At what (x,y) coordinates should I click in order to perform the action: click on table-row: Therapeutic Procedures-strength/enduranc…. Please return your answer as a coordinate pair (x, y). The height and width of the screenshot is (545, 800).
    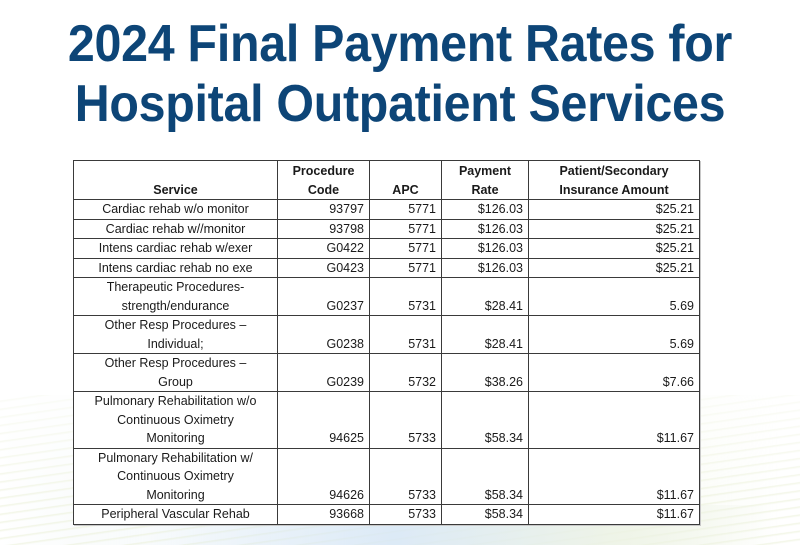
    Looking at the image, I should click on (386, 296).